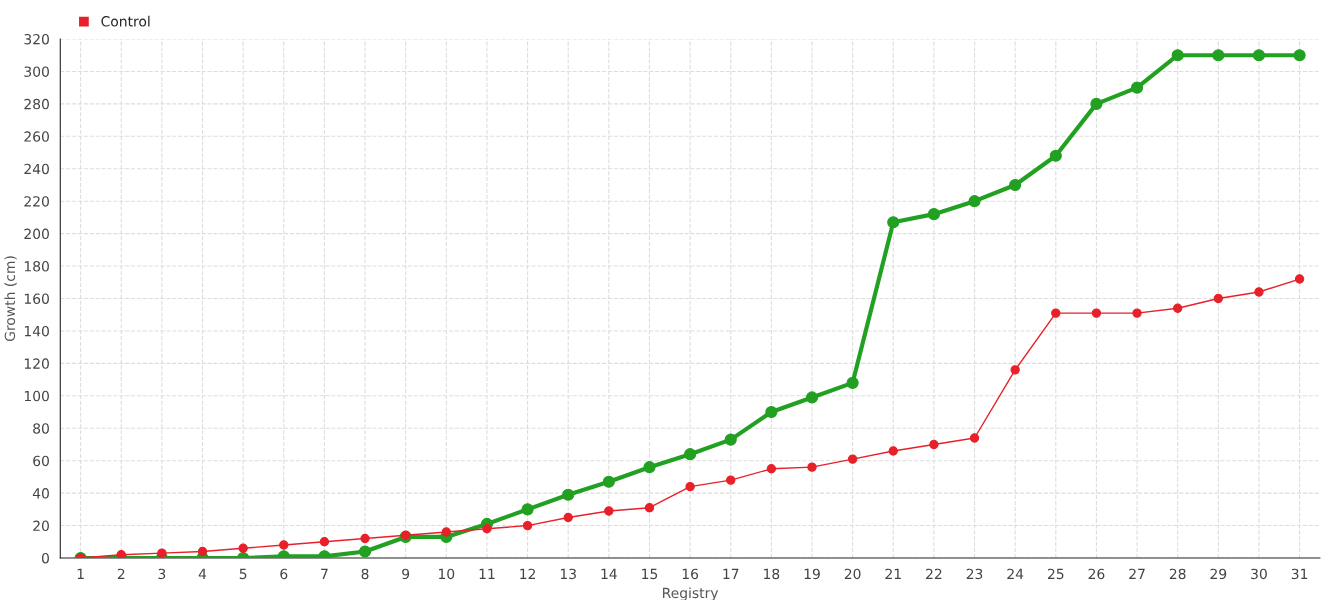 The width and height of the screenshot is (1340, 600). What do you see at coordinates (650, 574) in the screenshot?
I see `x-tick-label: 15` at bounding box center [650, 574].